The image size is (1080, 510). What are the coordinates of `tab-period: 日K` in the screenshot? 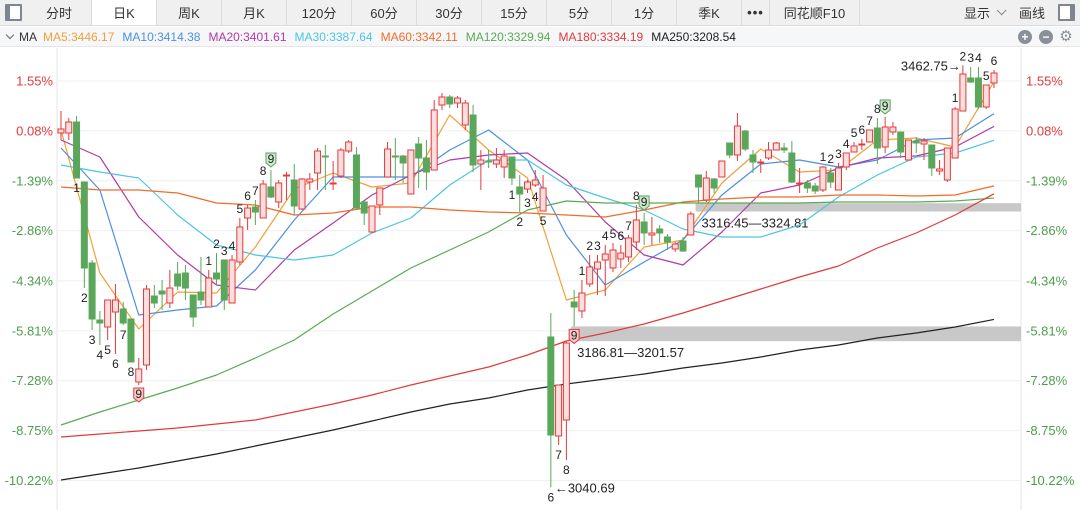 It's located at (124, 12).